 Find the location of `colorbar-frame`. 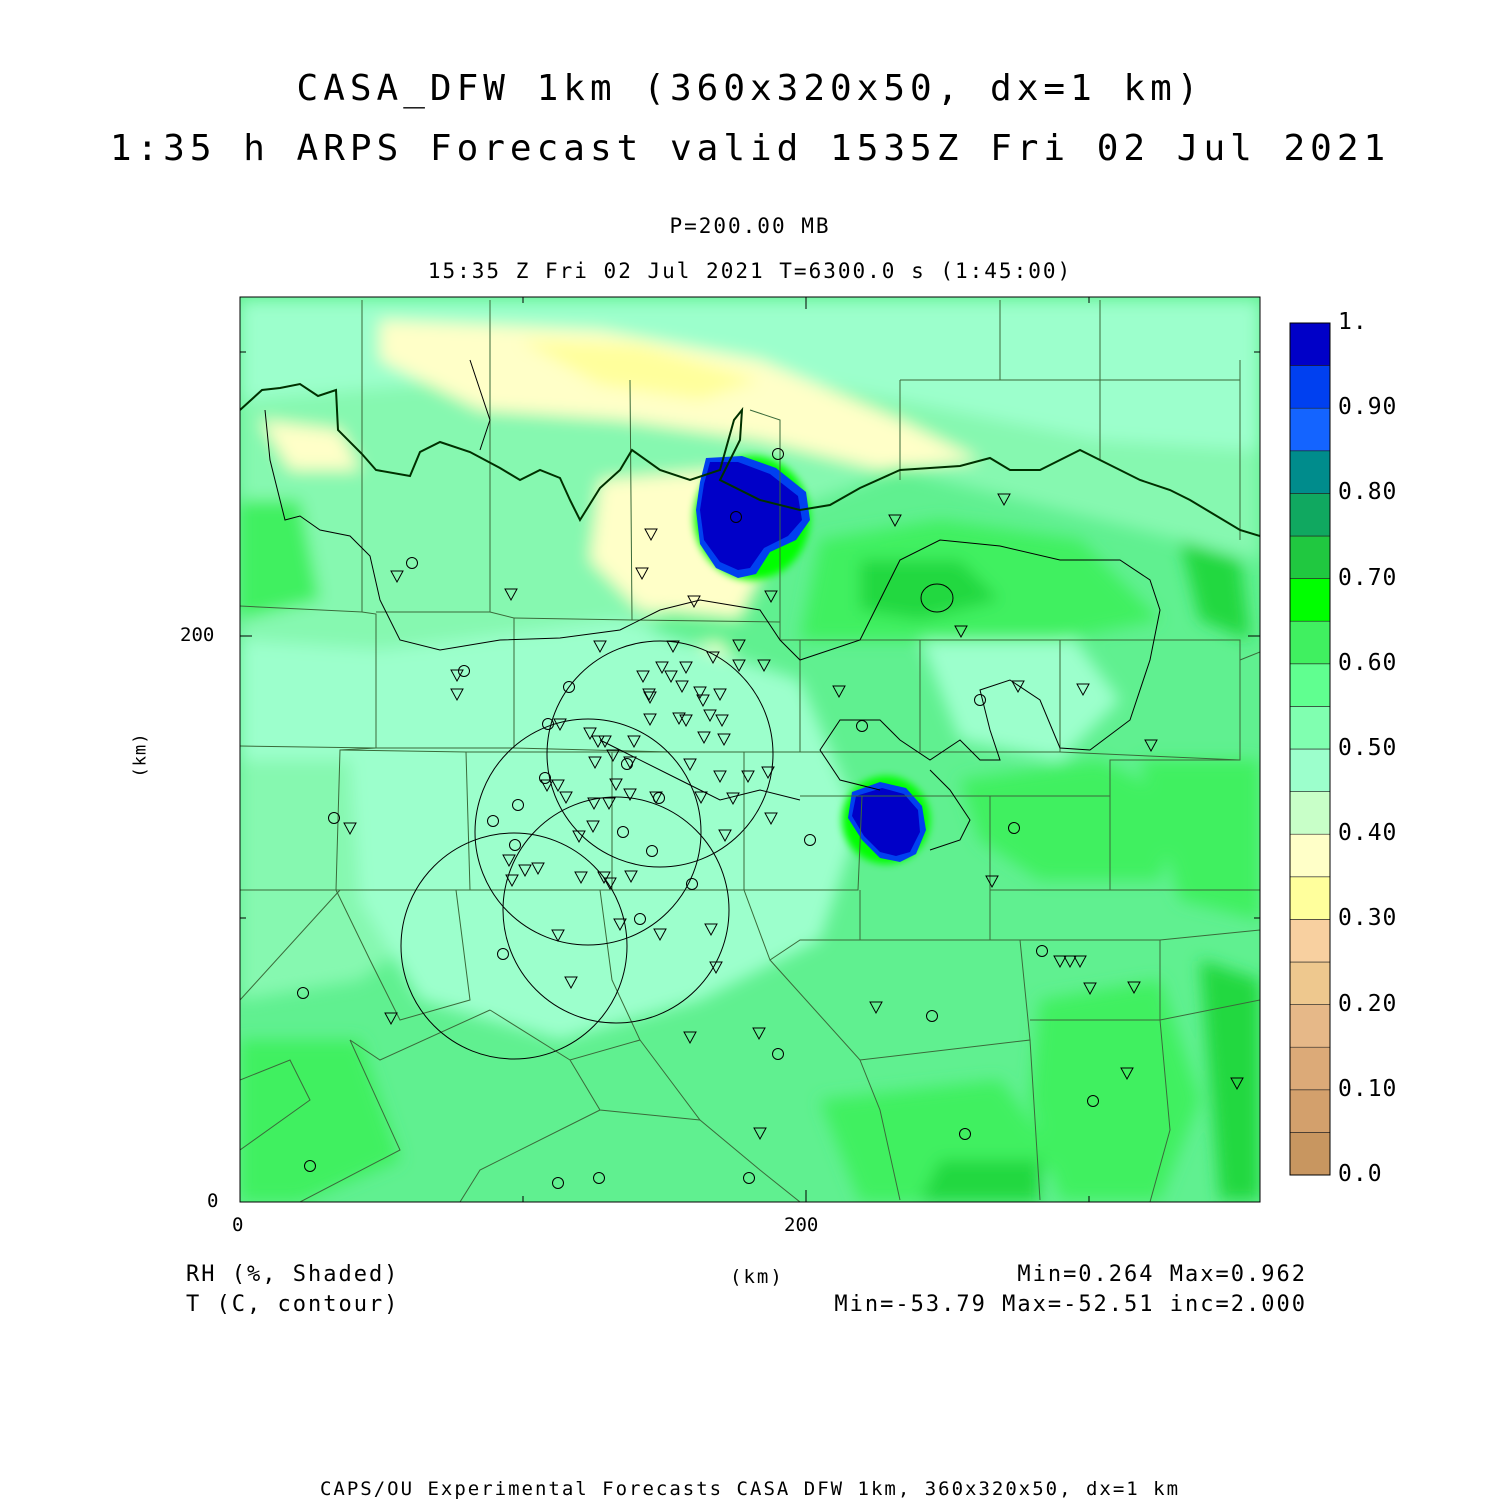

colorbar-frame is located at coordinates (1310, 749).